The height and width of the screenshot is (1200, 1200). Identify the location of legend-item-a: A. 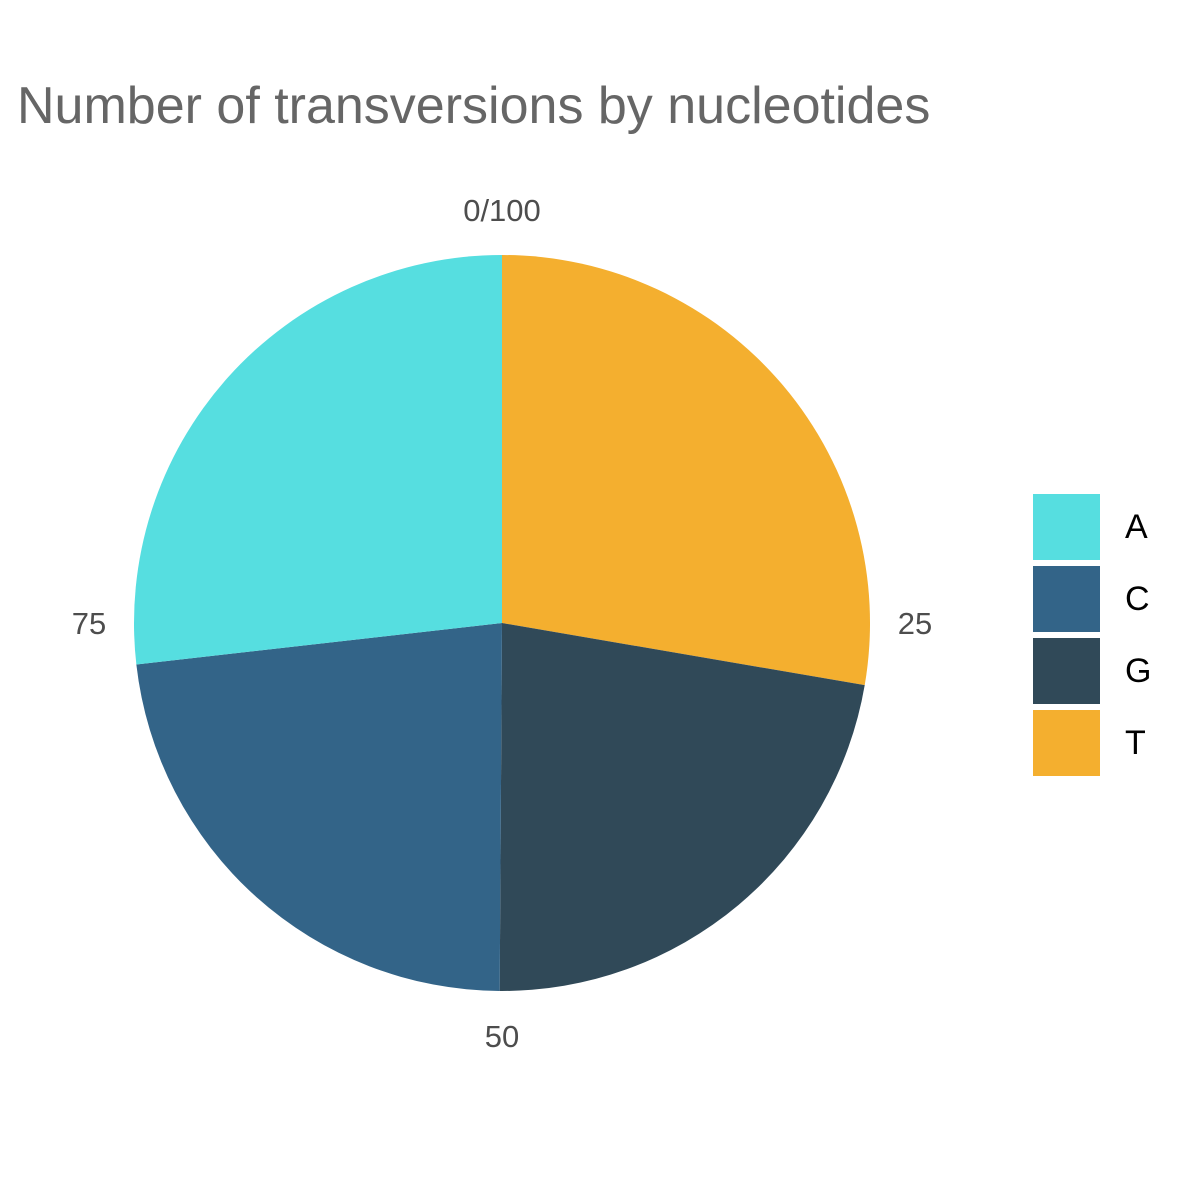
(1092, 527).